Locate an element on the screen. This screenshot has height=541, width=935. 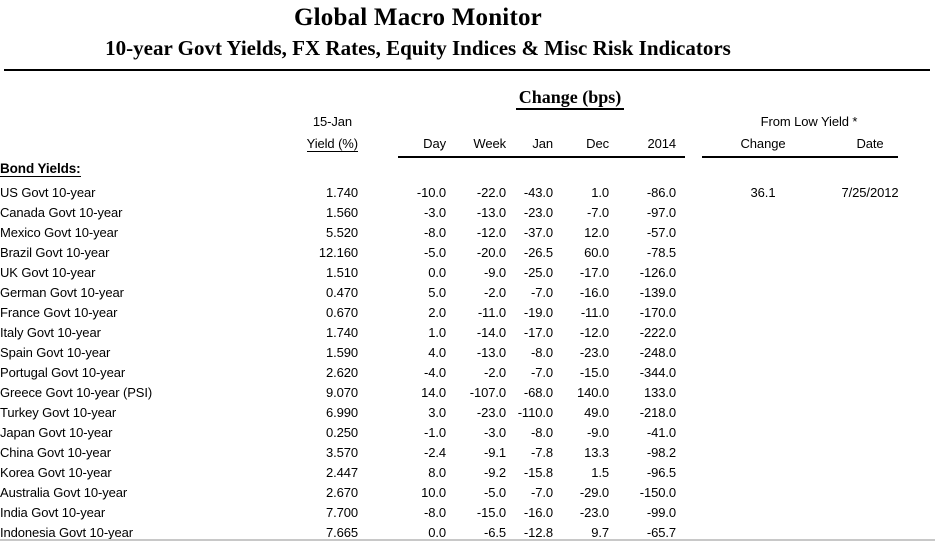
cell-dec: 13.3 is located at coordinates (596, 452).